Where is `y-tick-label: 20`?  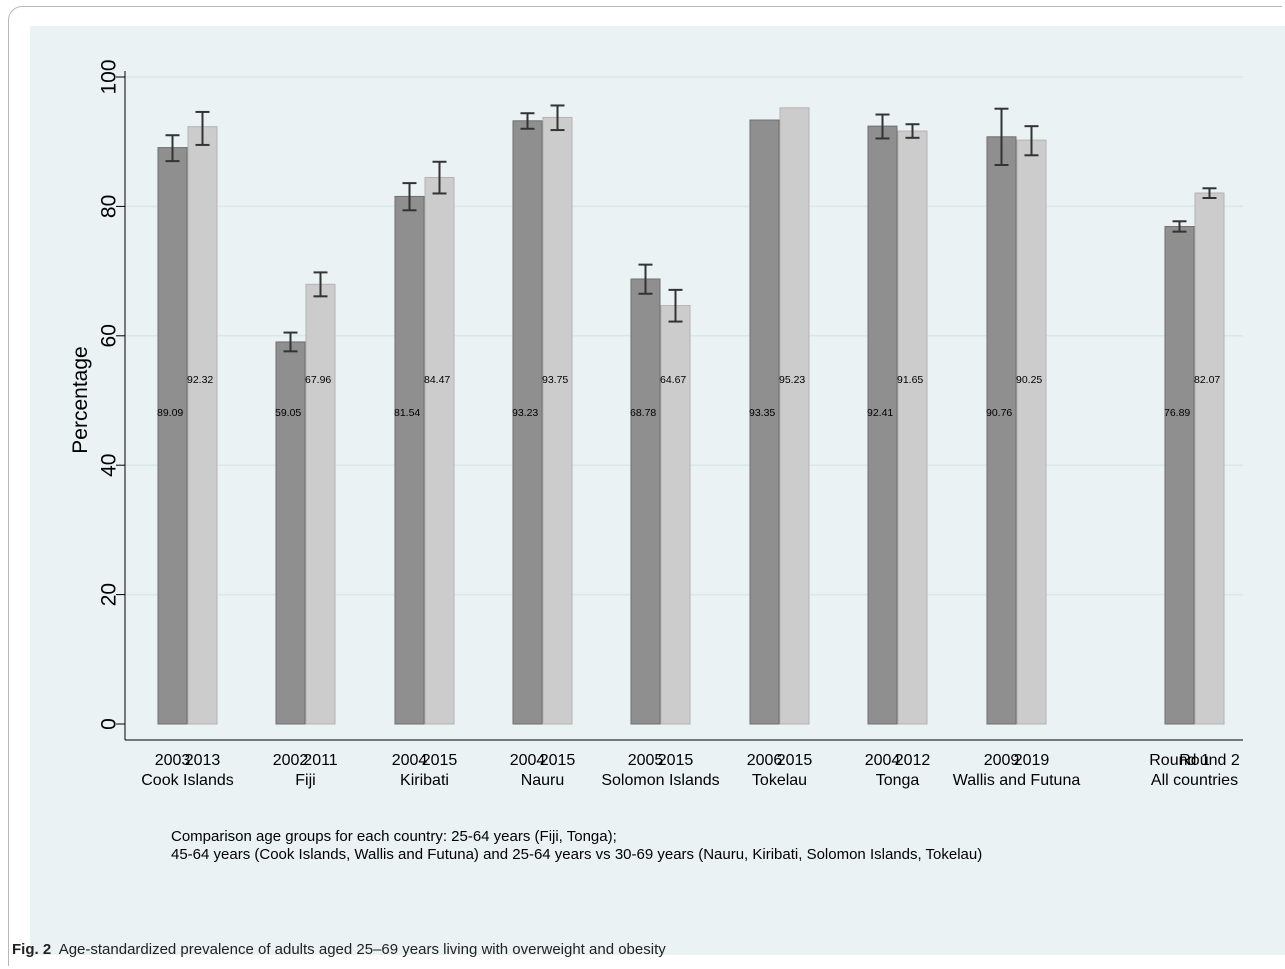 y-tick-label: 20 is located at coordinates (109, 594).